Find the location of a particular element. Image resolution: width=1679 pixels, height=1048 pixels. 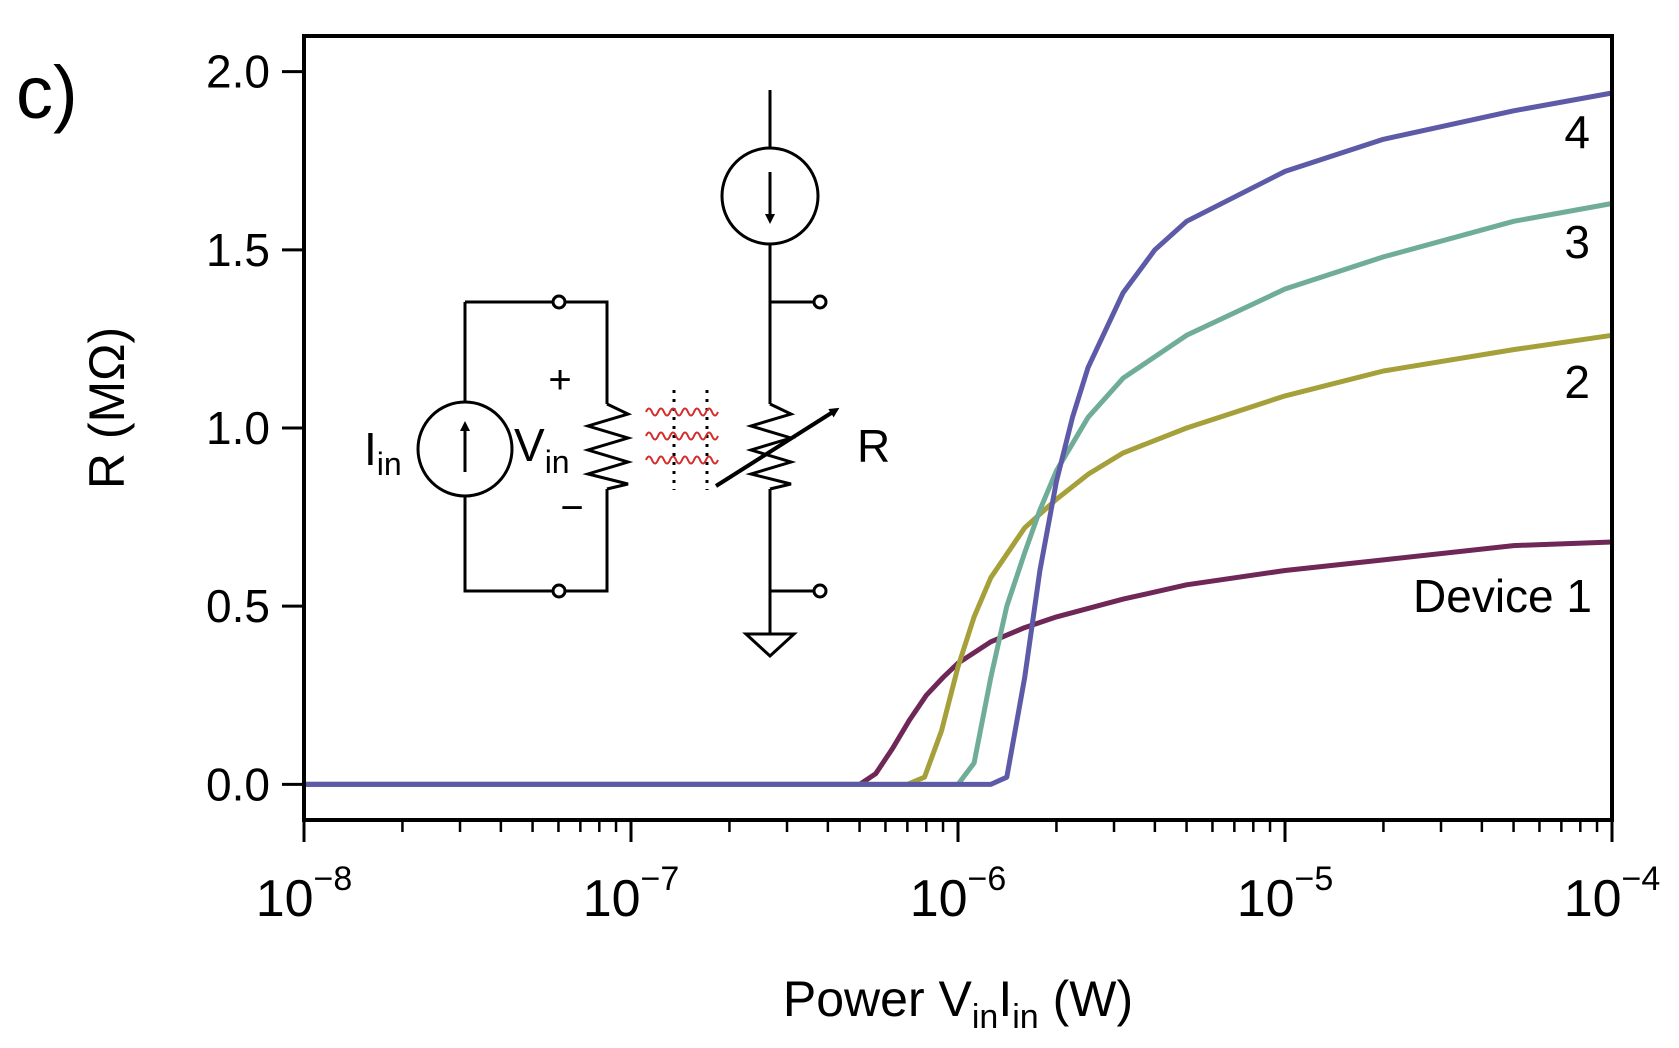

inset-right-branch is located at coordinates (791, 362).